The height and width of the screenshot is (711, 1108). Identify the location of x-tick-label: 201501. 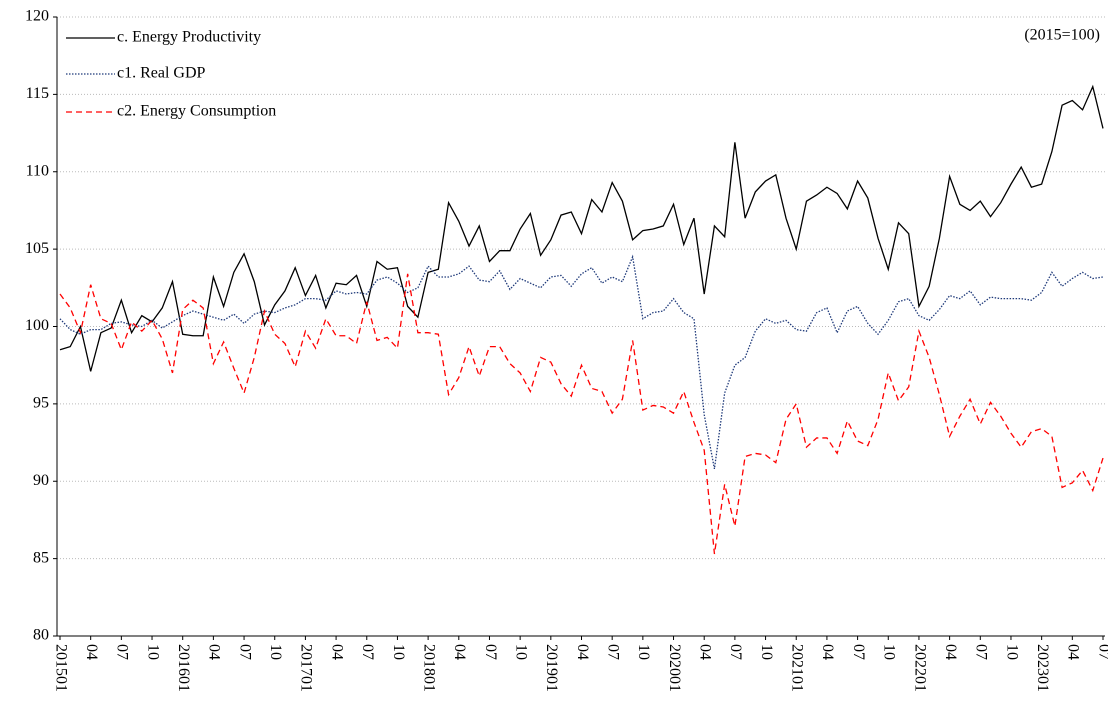
(60, 668).